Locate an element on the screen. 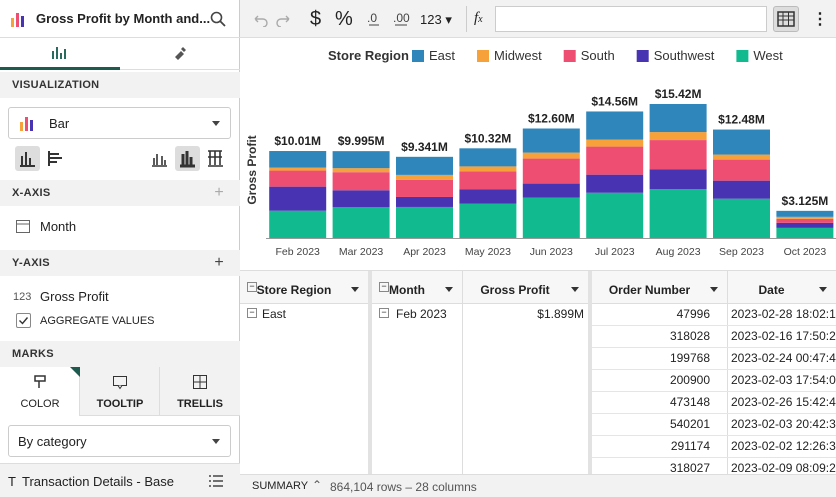 The width and height of the screenshot is (836, 497). number-format-button: 123 ▾ is located at coordinates (436, 19).